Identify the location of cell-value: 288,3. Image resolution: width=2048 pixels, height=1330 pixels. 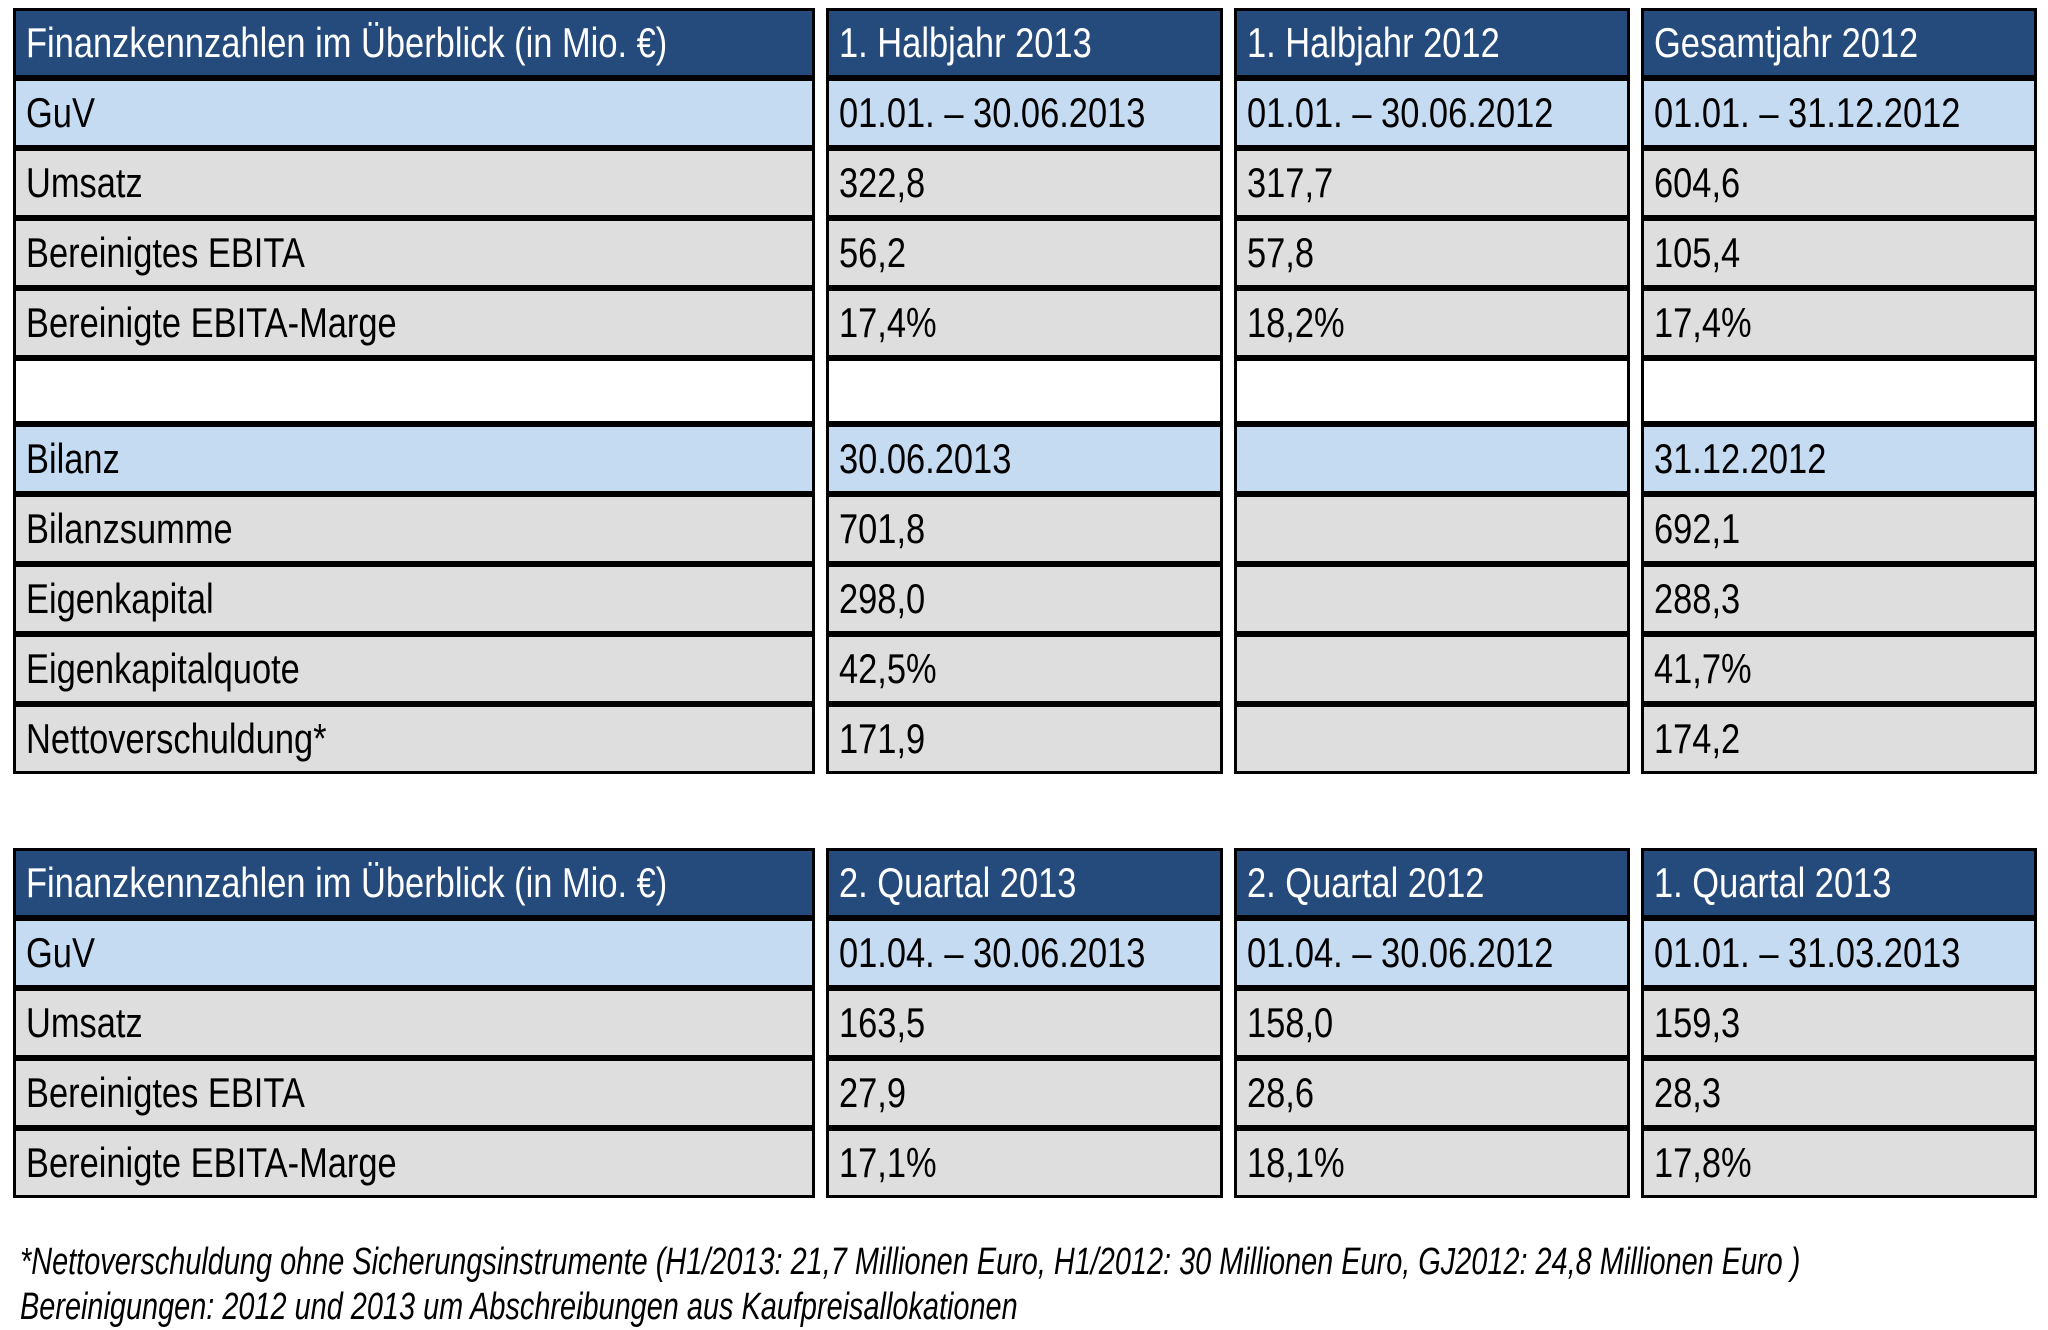
(1838, 599).